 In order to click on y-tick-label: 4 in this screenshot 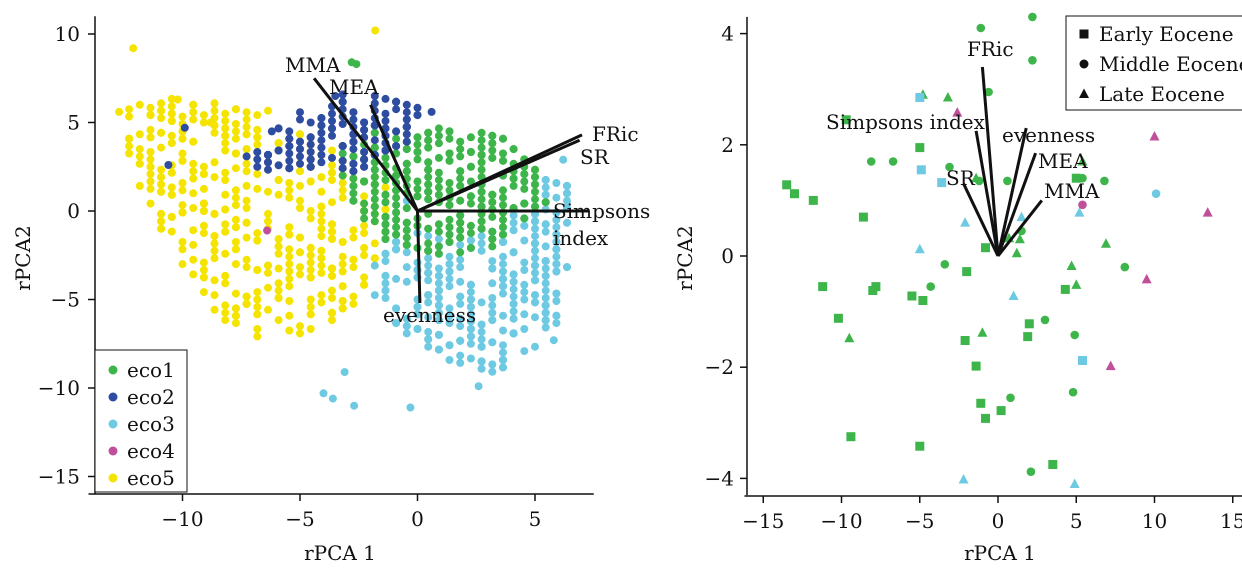, I will do `click(727, 34)`.